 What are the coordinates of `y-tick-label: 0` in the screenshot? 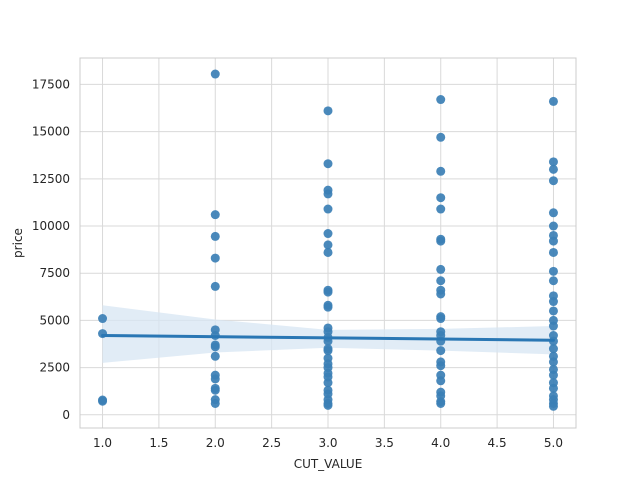 It's located at (66, 415).